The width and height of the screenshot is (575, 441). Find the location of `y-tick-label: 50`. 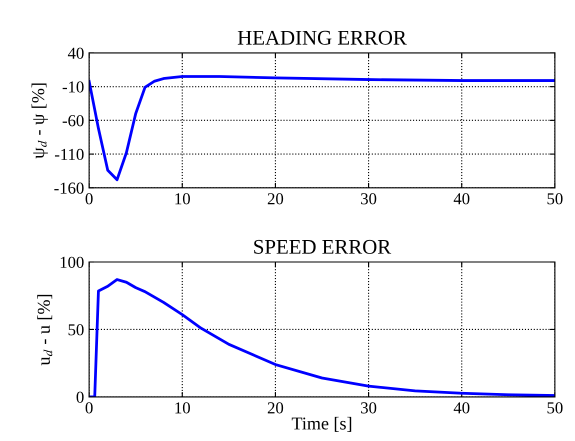

y-tick-label: 50 is located at coordinates (76, 330).